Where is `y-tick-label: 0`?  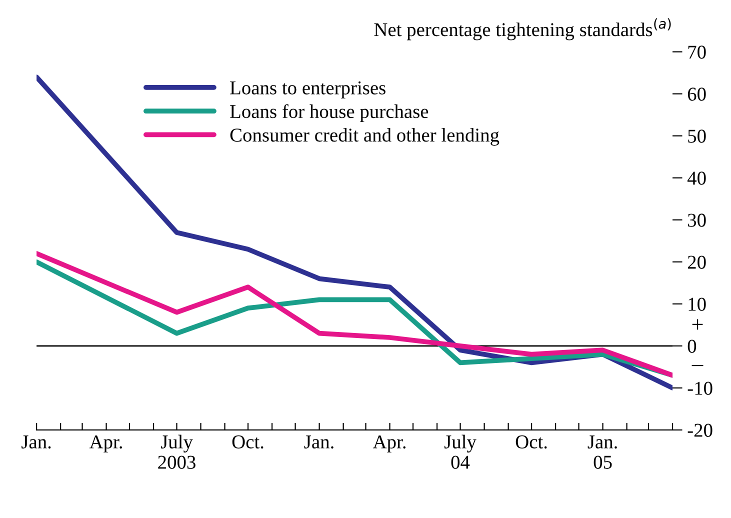 y-tick-label: 0 is located at coordinates (692, 346).